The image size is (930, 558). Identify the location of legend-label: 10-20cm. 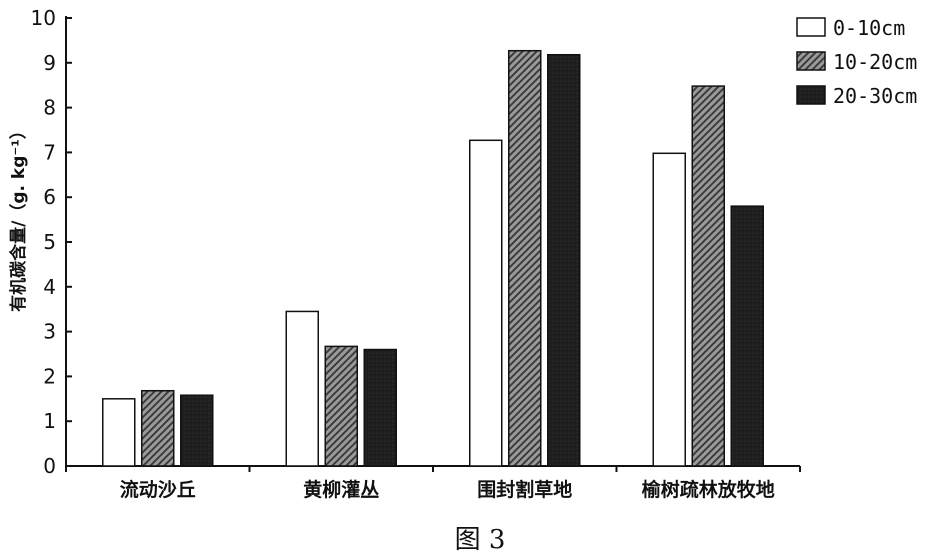
(875, 62).